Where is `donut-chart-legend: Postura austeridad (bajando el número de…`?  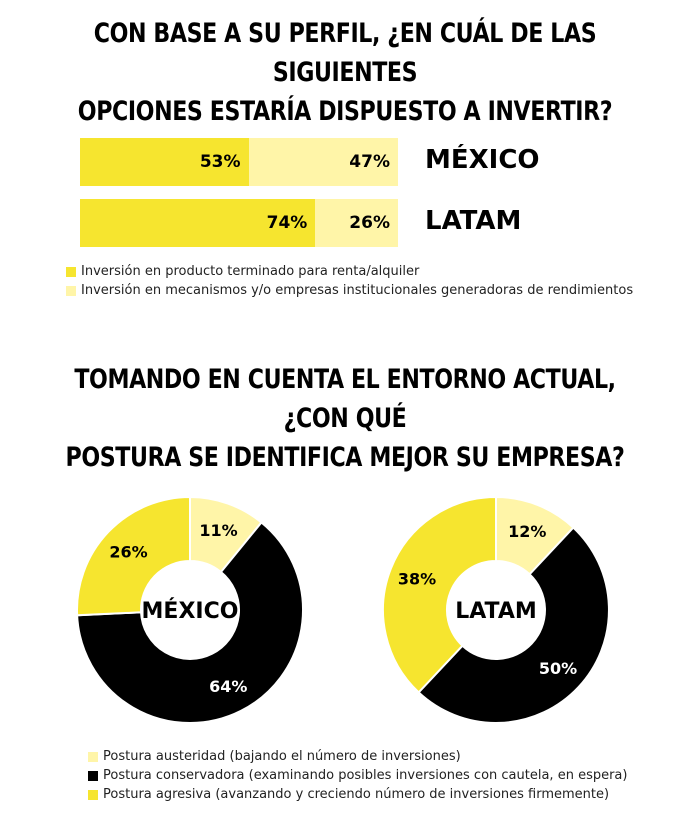
donut-chart-legend: Postura austeridad (bajando el número de… is located at coordinates (357, 775).